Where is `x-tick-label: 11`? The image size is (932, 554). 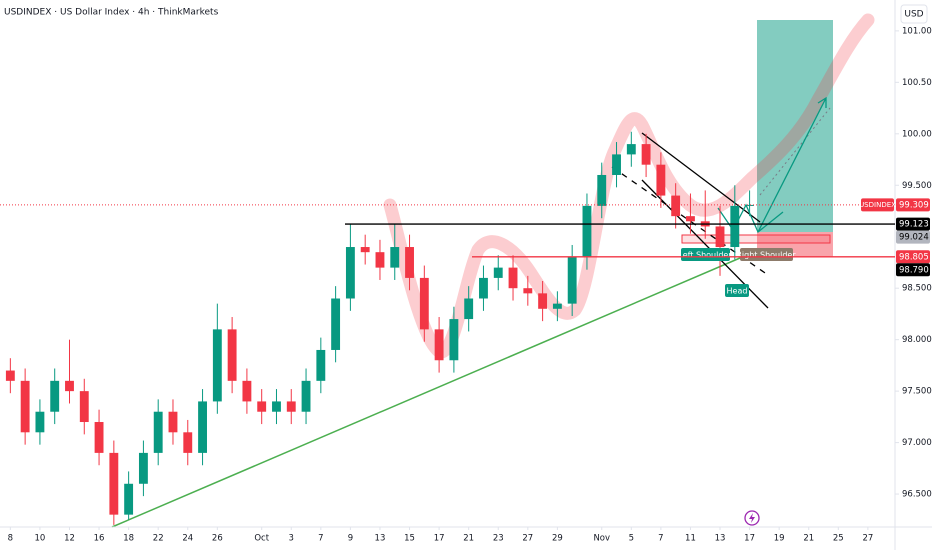 x-tick-label: 11 is located at coordinates (690, 539).